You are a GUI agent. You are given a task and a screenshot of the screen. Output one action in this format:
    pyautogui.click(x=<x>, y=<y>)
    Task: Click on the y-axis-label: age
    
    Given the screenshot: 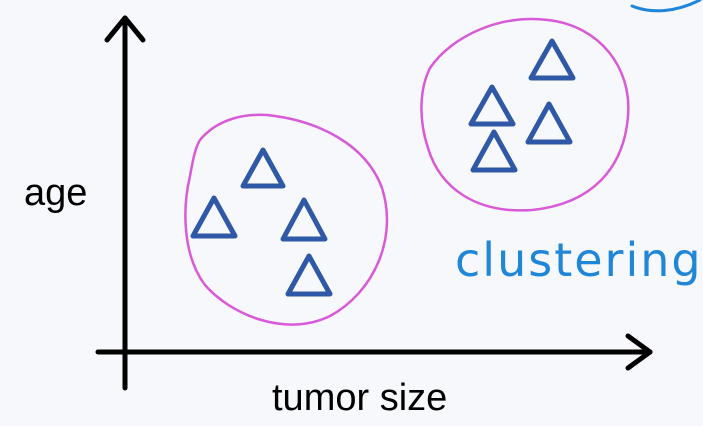 What is the action you would take?
    pyautogui.click(x=55, y=193)
    